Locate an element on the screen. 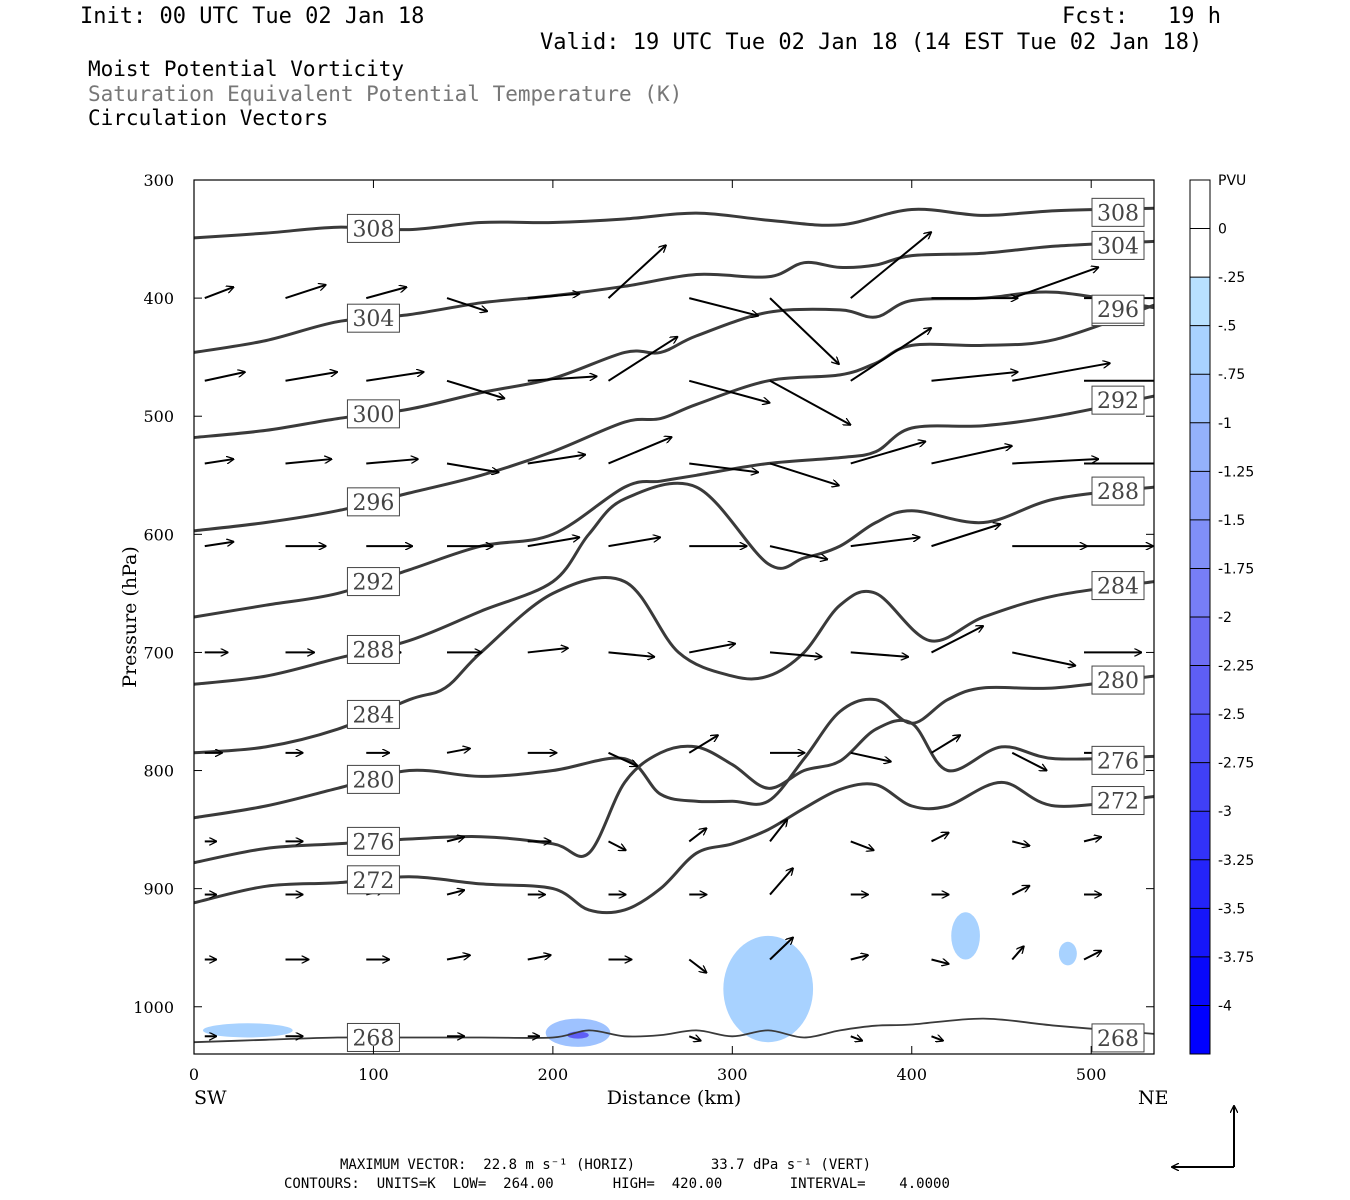 The width and height of the screenshot is (1350, 1200). contour-label-280-right: 280 is located at coordinates (1118, 680).